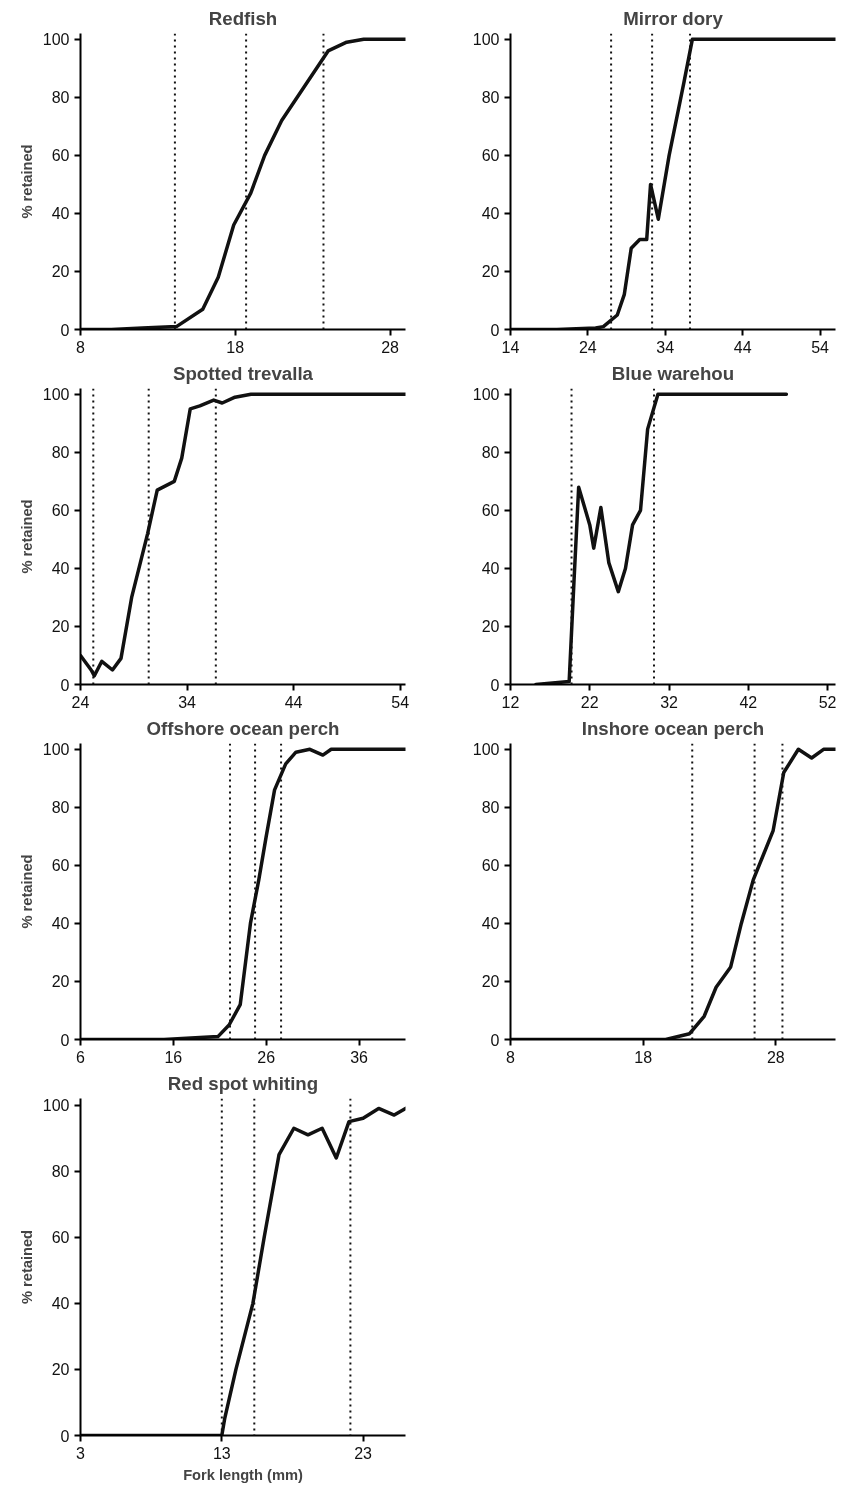 Image resolution: width=864 pixels, height=1490 pixels. I want to click on chart-title: Red spot whiting, so click(243, 1083).